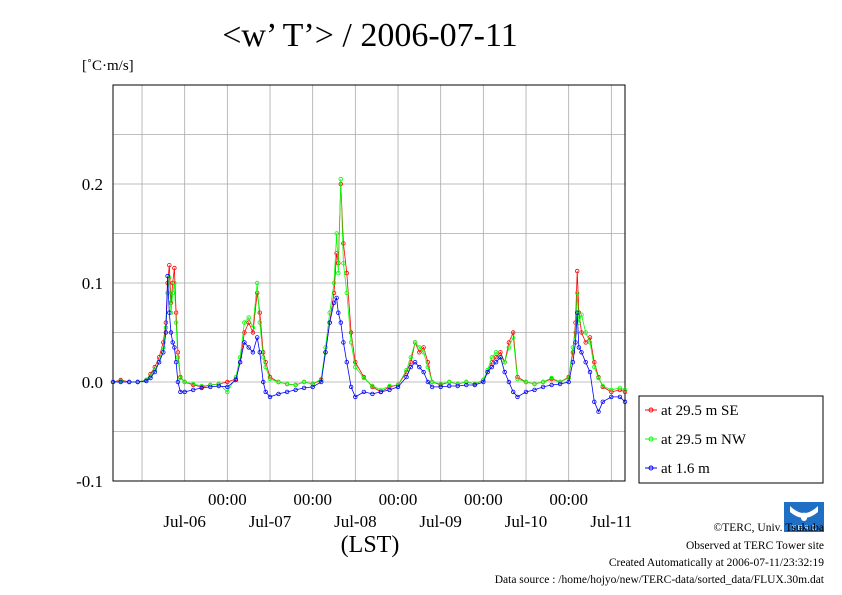  I want to click on footer-observed: Observed at TERC Tower site, so click(755, 546).